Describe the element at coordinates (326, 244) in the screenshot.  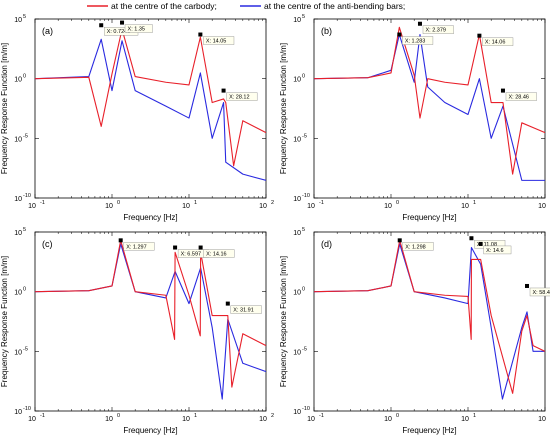
I see `panel-label: (d)` at that location.